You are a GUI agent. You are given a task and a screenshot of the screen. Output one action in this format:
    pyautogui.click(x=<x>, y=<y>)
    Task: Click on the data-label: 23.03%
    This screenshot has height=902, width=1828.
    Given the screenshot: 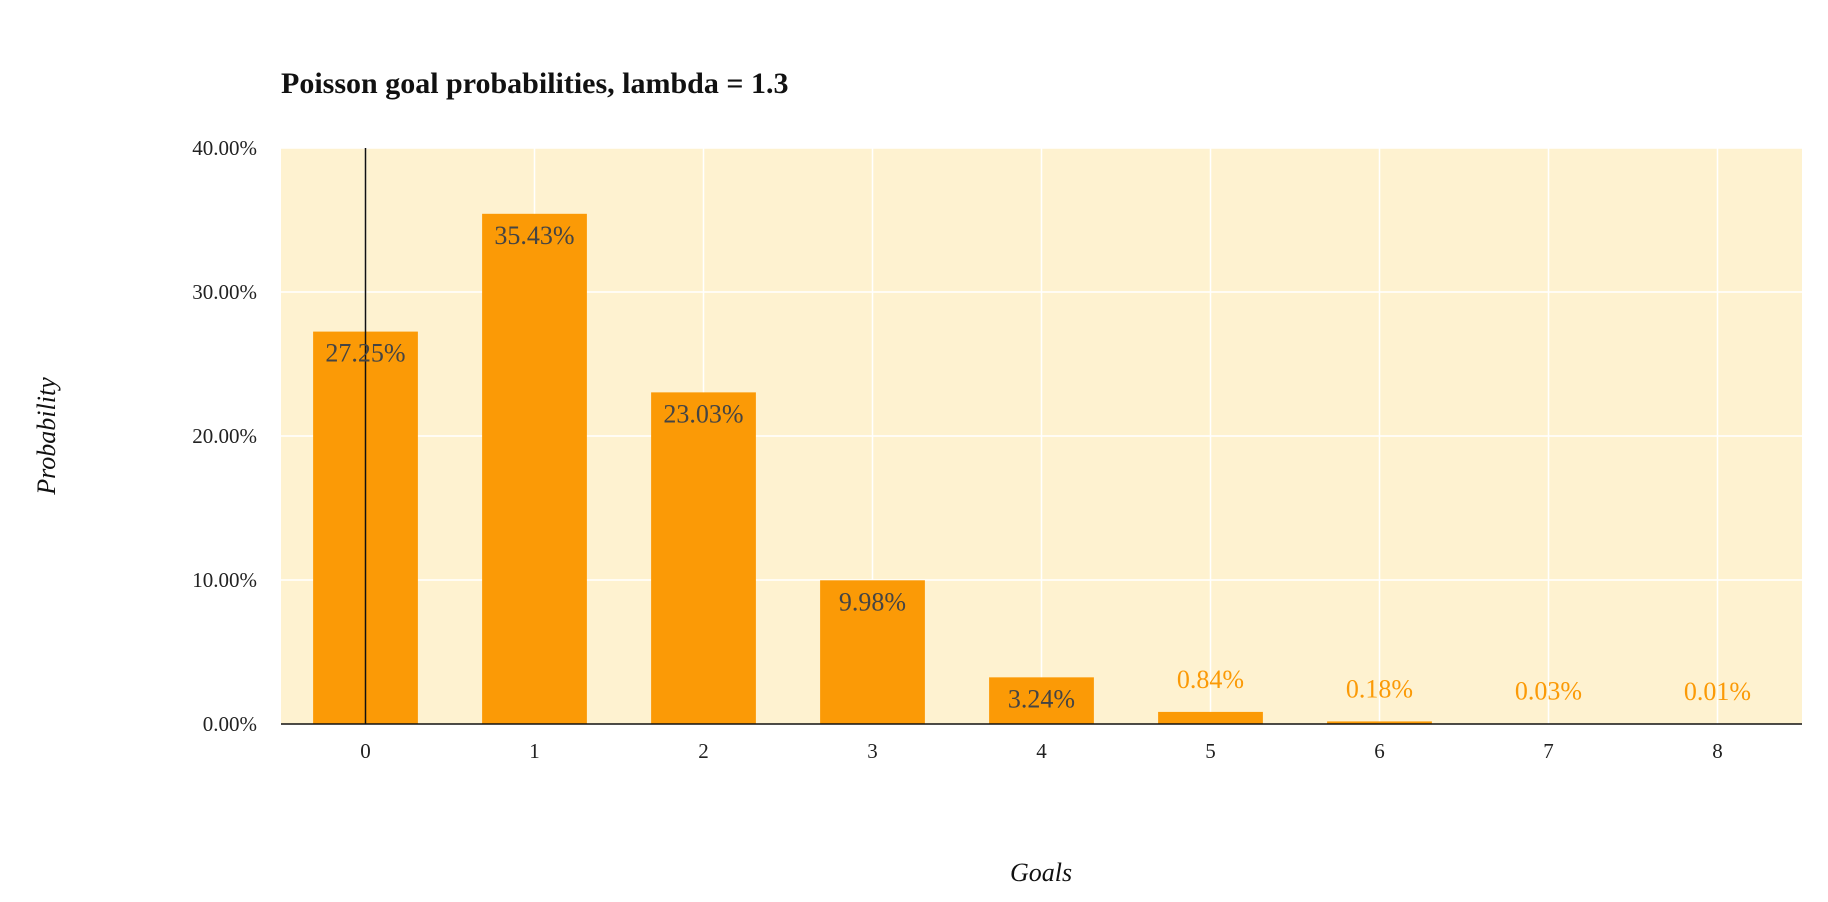 What is the action you would take?
    pyautogui.click(x=703, y=413)
    